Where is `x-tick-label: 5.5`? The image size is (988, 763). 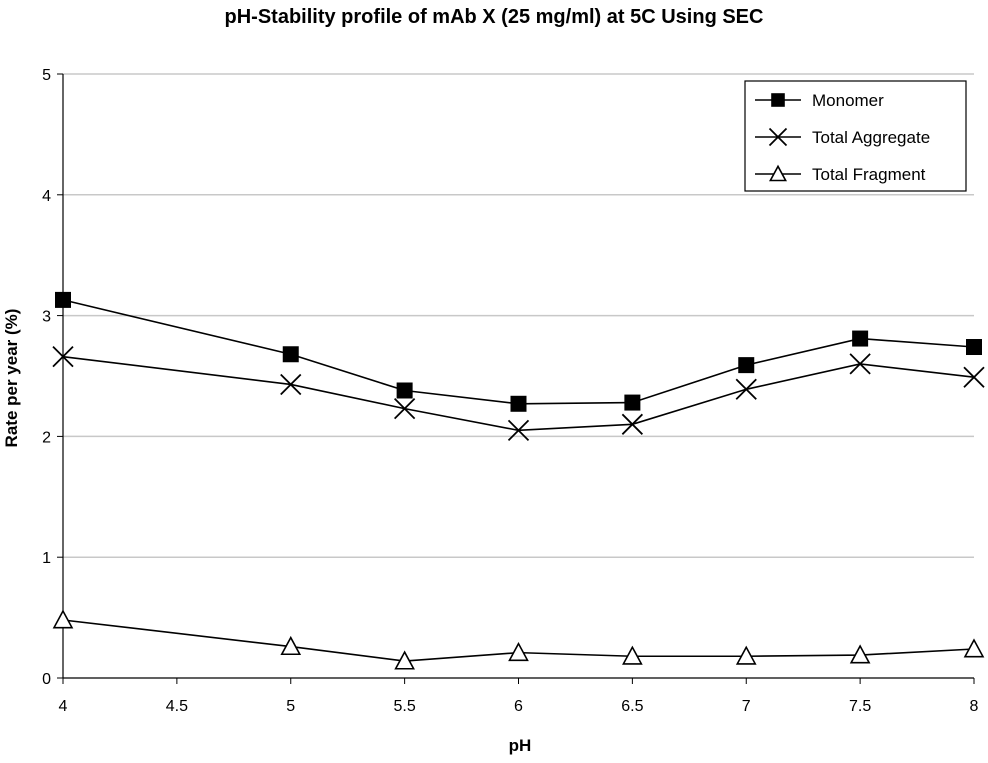
x-tick-label: 5.5 is located at coordinates (405, 706).